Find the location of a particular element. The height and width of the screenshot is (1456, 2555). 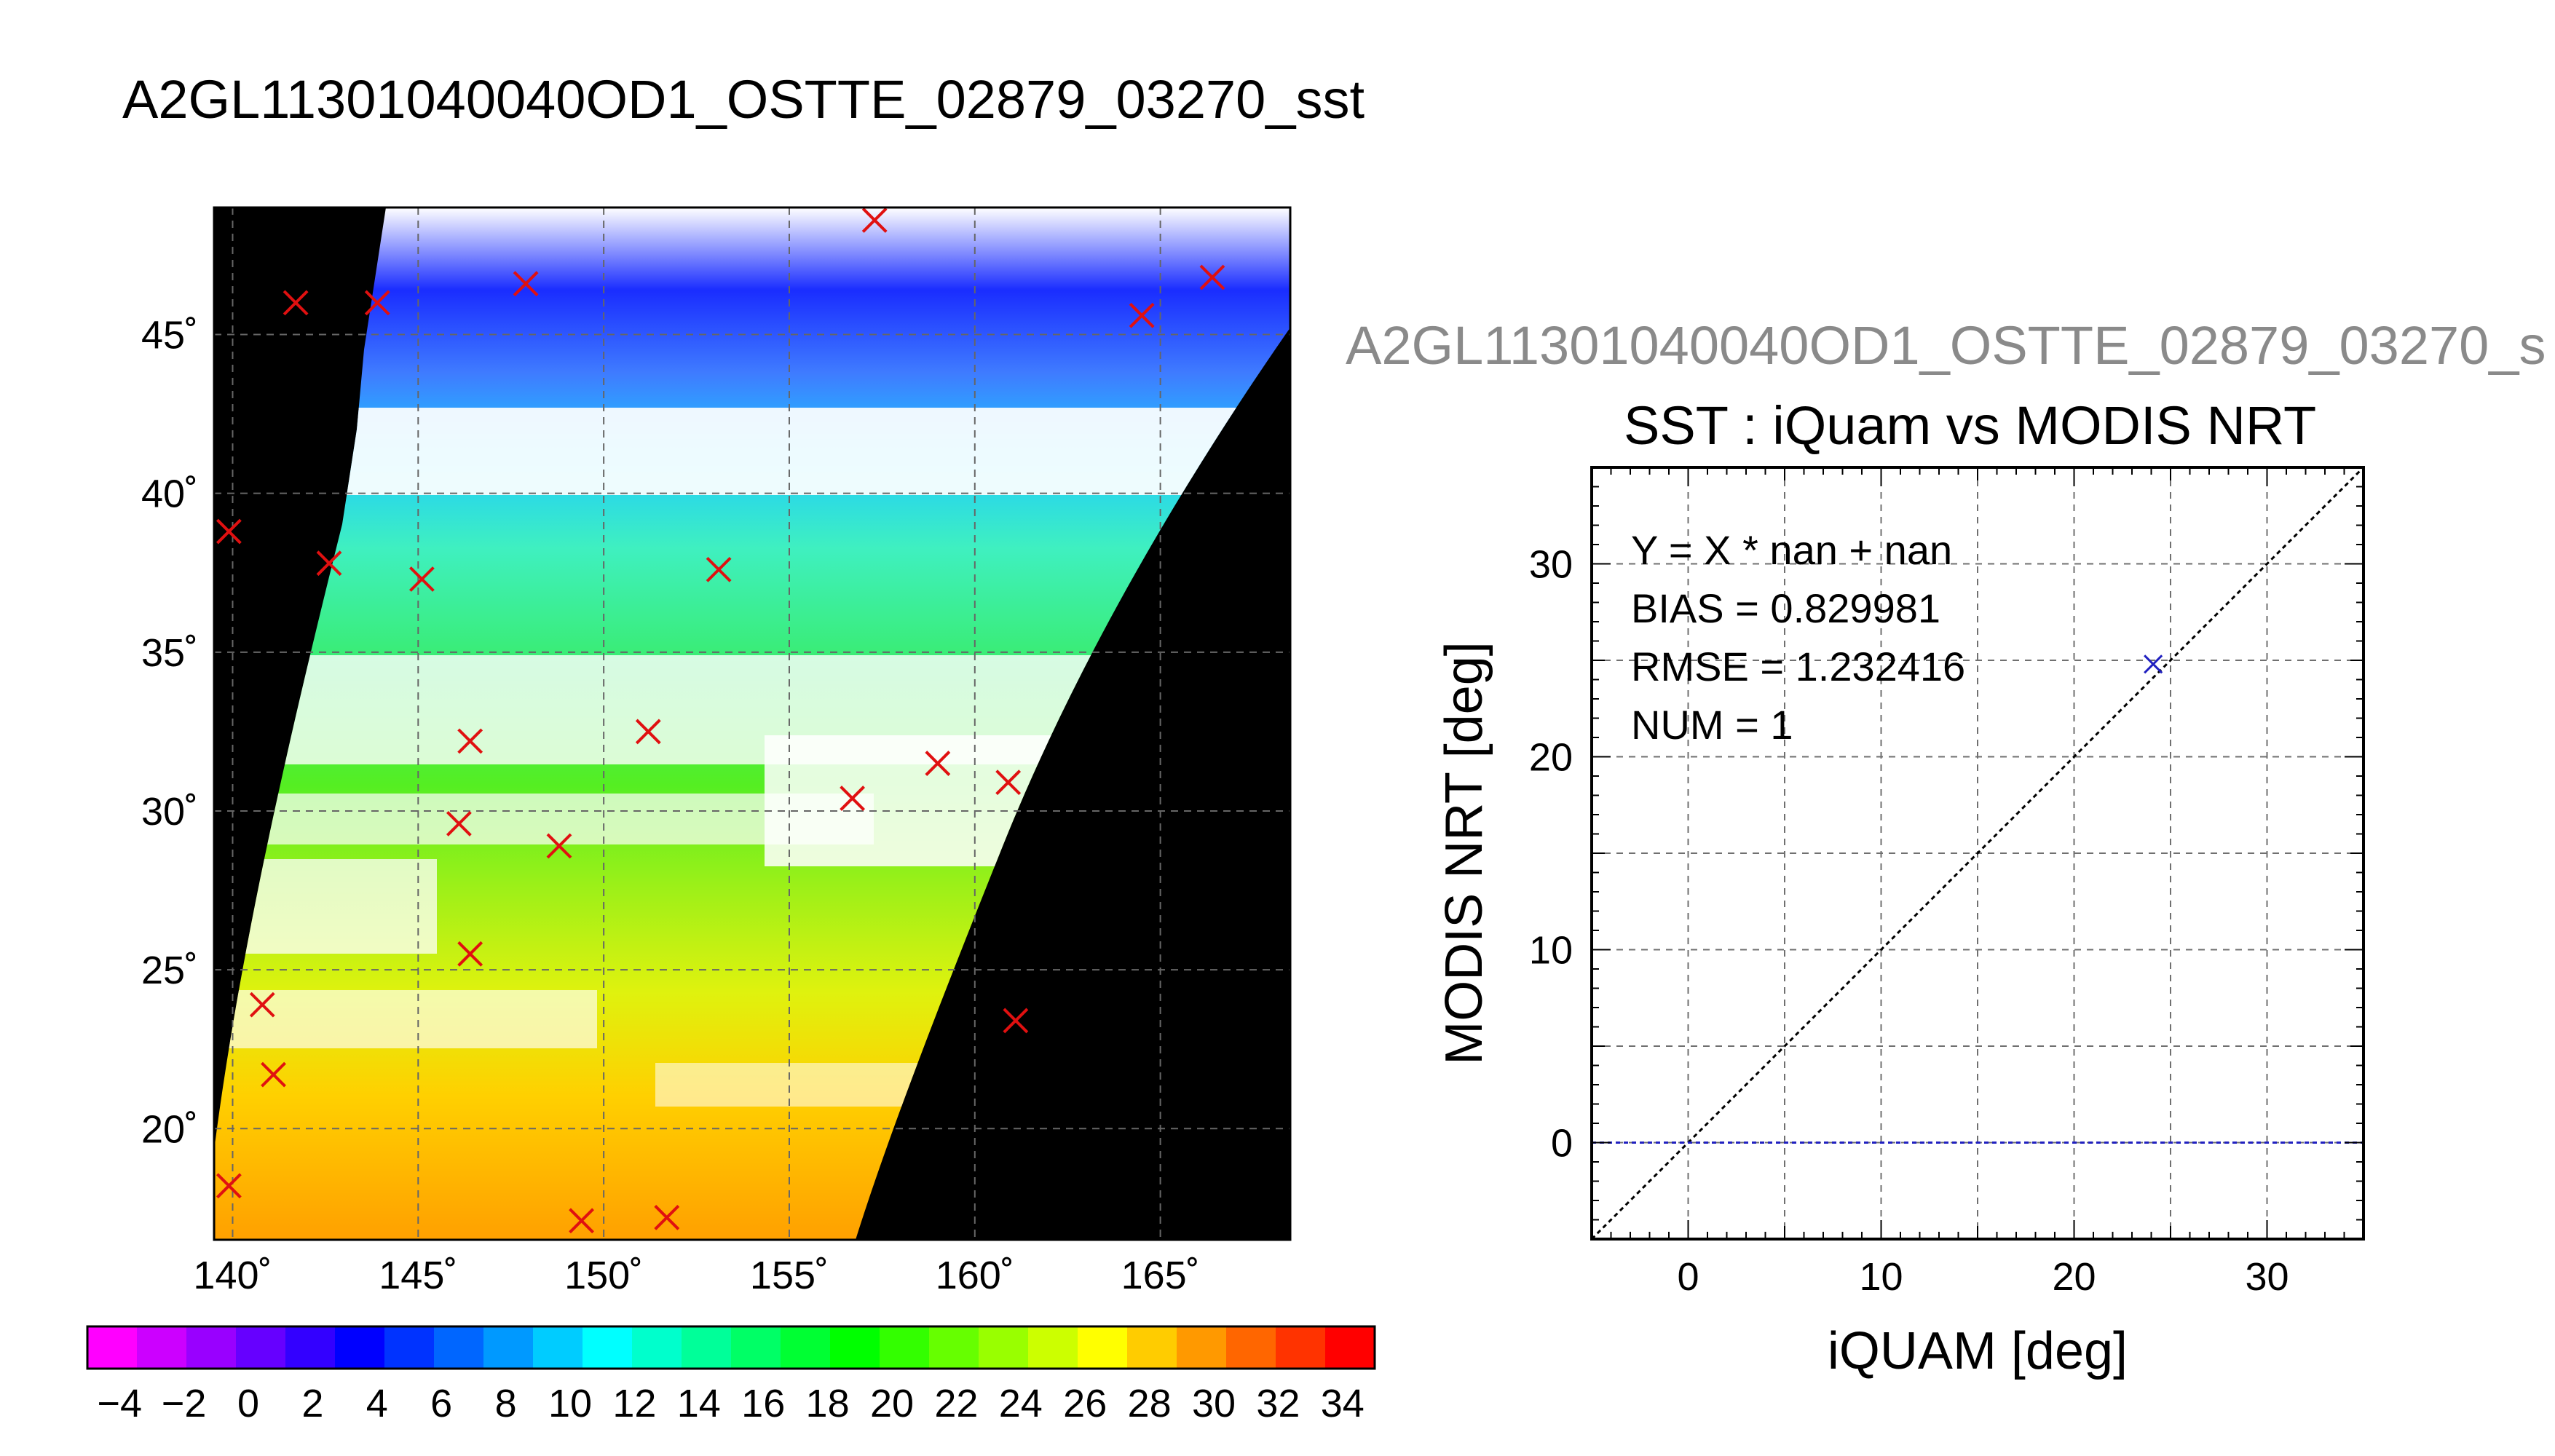

colorbar-tick-label: −2 is located at coordinates (184, 1403).